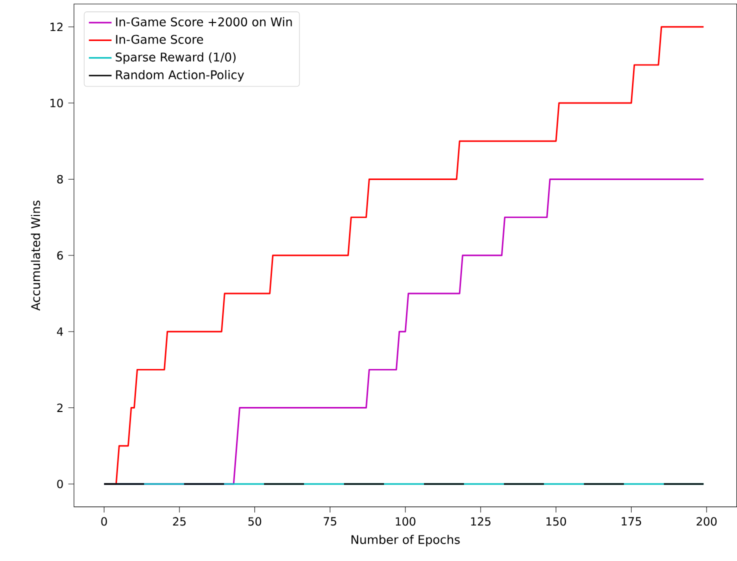 The width and height of the screenshot is (737, 561). What do you see at coordinates (330, 521) in the screenshot?
I see `x-tick-label: 75` at bounding box center [330, 521].